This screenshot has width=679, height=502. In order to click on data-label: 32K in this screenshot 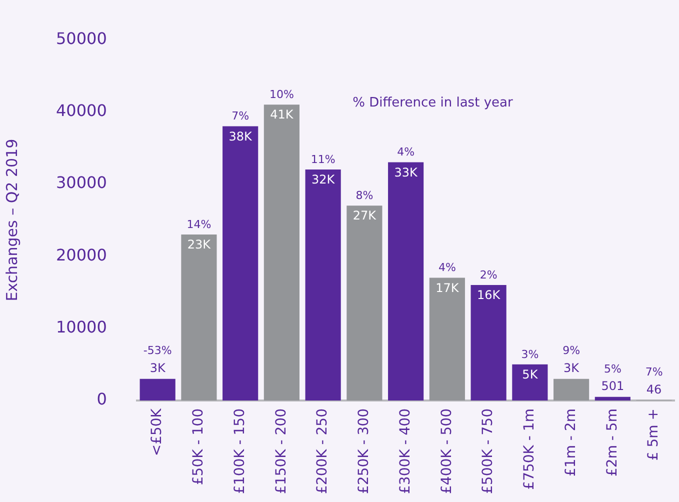, I will do `click(324, 179)`.